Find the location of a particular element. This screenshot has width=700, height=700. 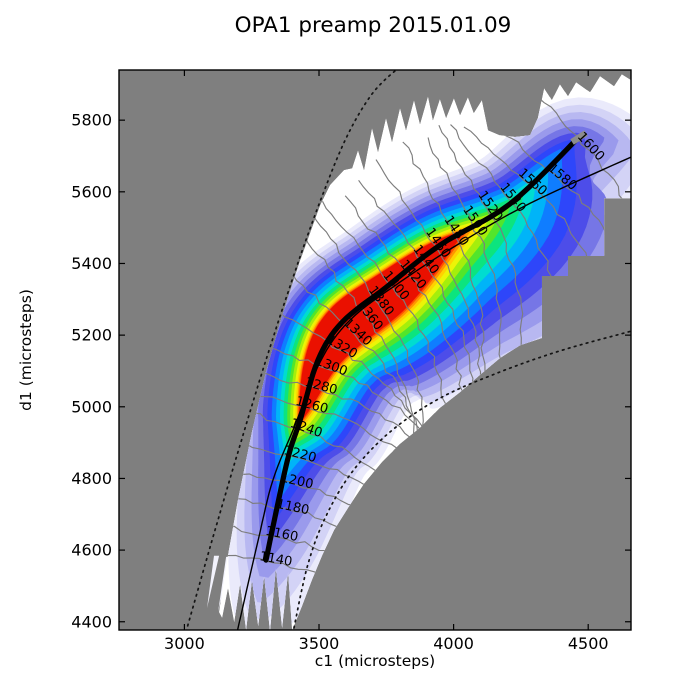

y-tick-label: 5600 is located at coordinates (91, 191).